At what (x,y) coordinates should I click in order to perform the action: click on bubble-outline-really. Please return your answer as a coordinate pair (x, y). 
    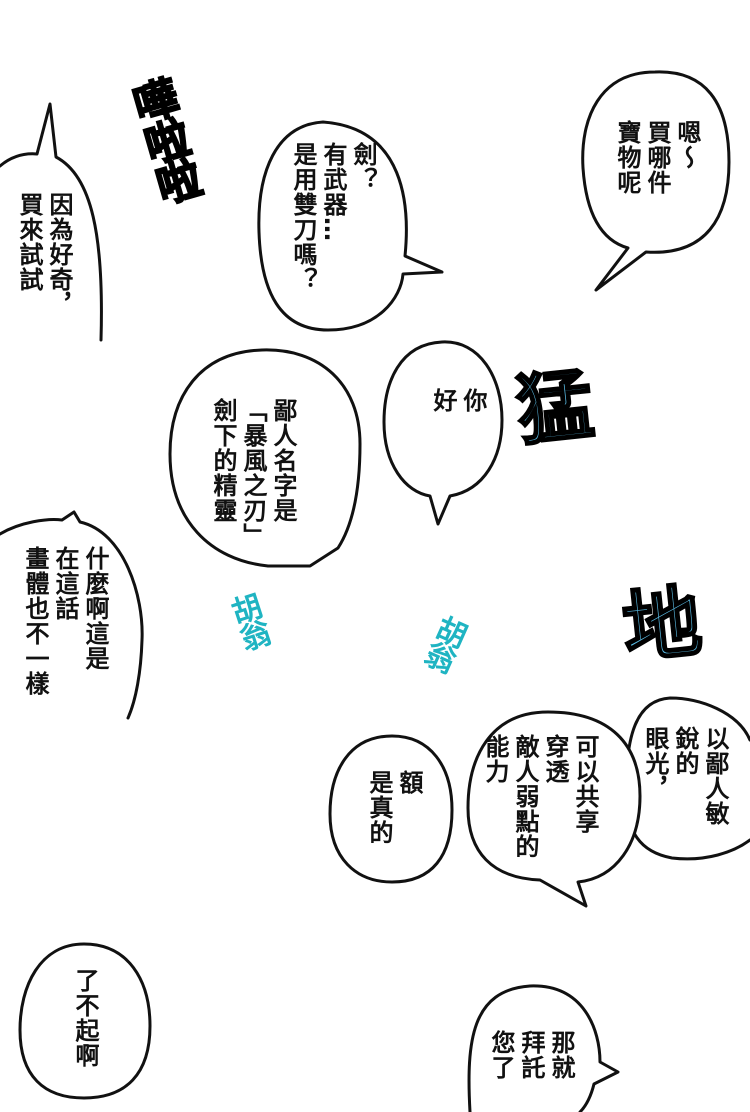
    Looking at the image, I should click on (391, 809).